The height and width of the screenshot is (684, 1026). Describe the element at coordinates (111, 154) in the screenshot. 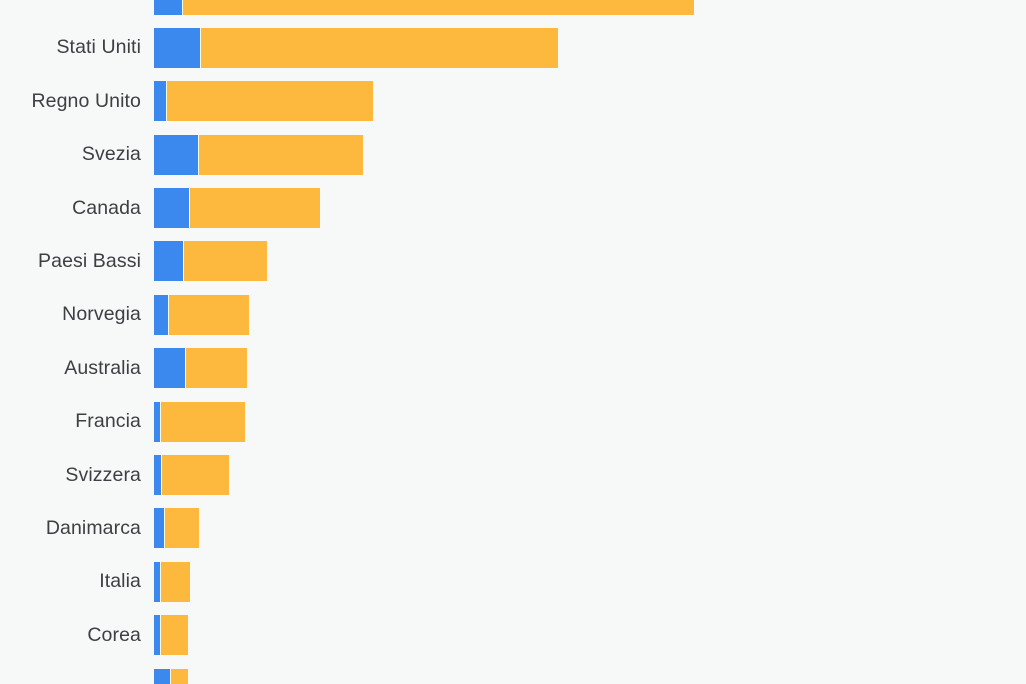

I see `bar-category-label: Svezia` at that location.